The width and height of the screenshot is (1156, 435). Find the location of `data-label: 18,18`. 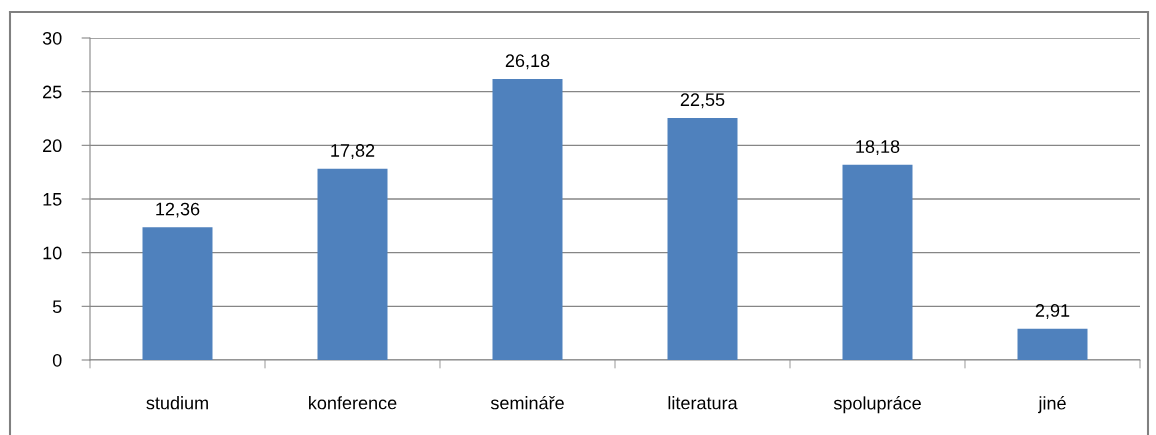

data-label: 18,18 is located at coordinates (878, 148).